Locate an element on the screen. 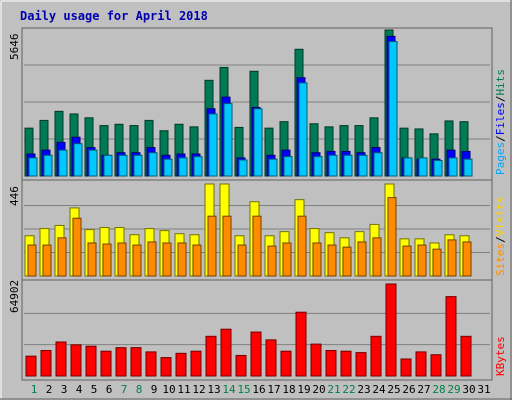 The width and height of the screenshot is (512, 400). day-label-25: 25 is located at coordinates (393, 389).